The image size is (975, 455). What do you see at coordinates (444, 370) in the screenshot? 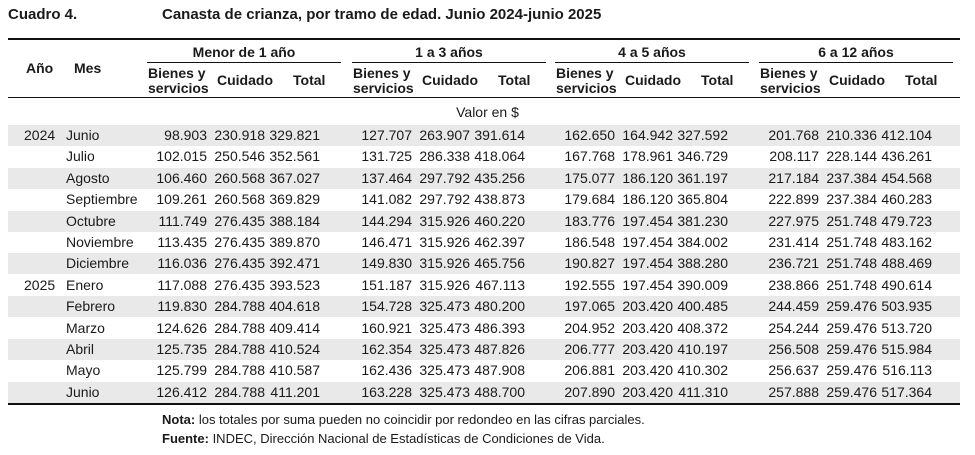
I see `value-cell: 325.473` at bounding box center [444, 370].